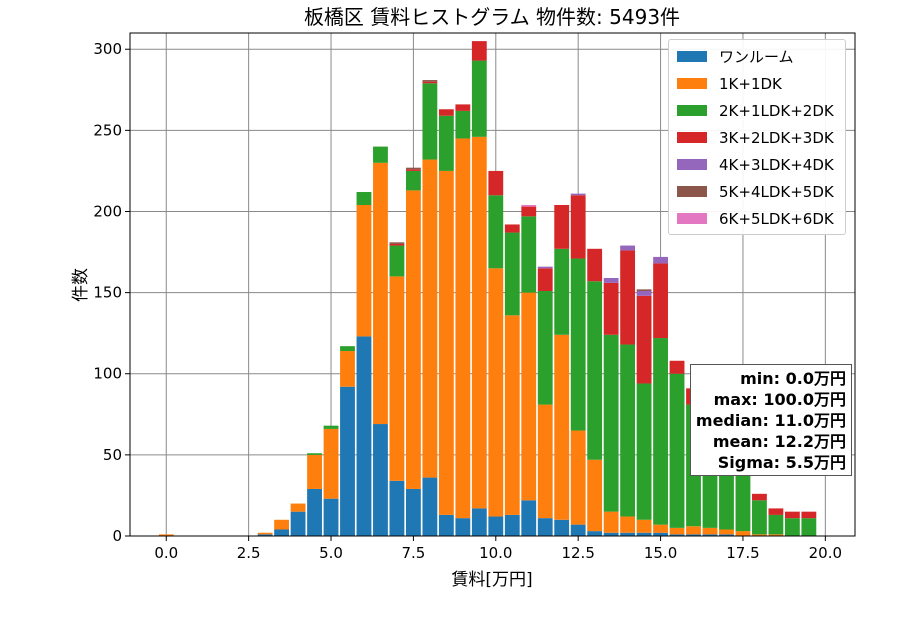  Describe the element at coordinates (107, 374) in the screenshot. I see `y-tick-label: 100` at that location.